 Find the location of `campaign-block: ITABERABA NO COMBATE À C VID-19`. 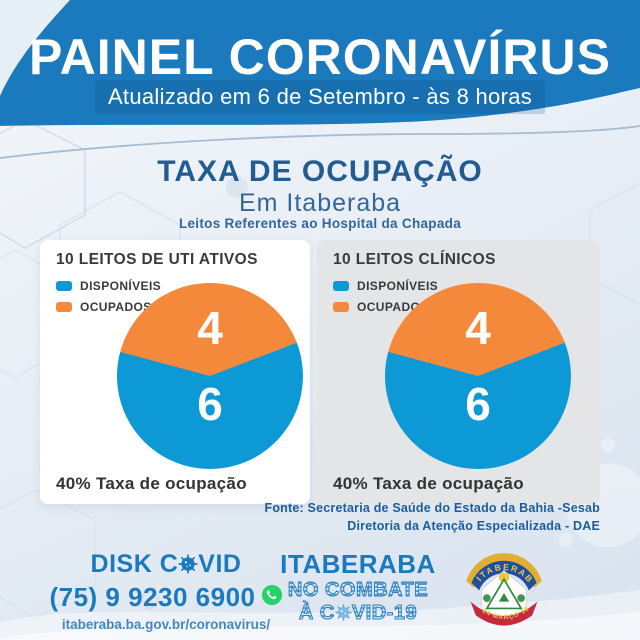

campaign-block: ITABERABA NO COMBATE À C VID-19 is located at coordinates (358, 588).